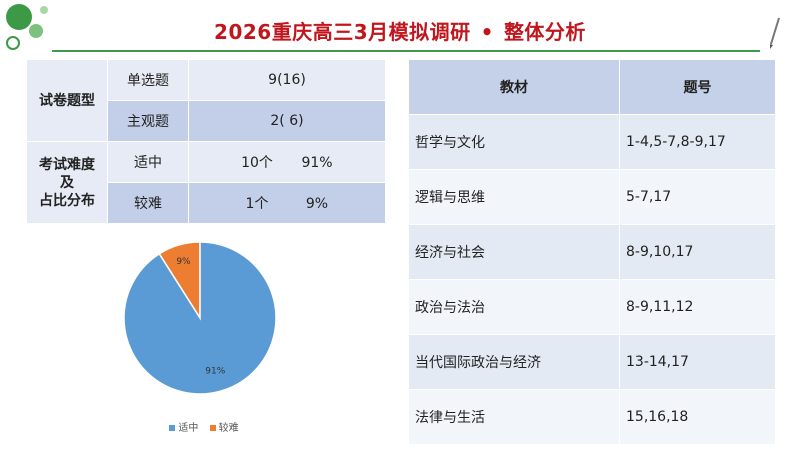  Describe the element at coordinates (215, 372) in the screenshot. I see `pie-data-label: 91%` at that location.